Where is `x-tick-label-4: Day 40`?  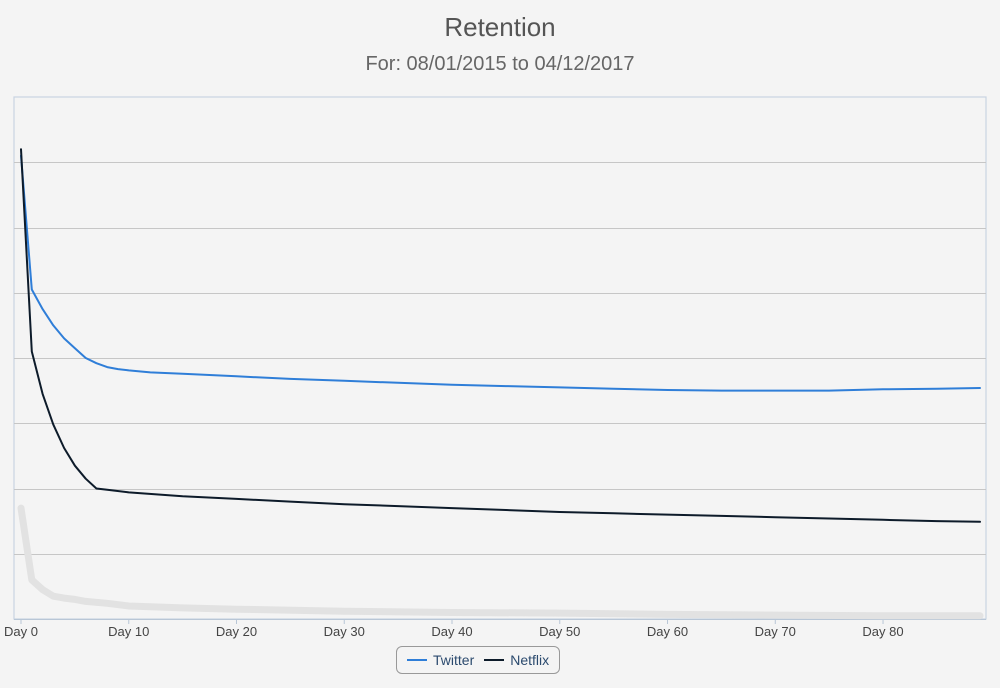 x-tick-label-4: Day 40 is located at coordinates (451, 631).